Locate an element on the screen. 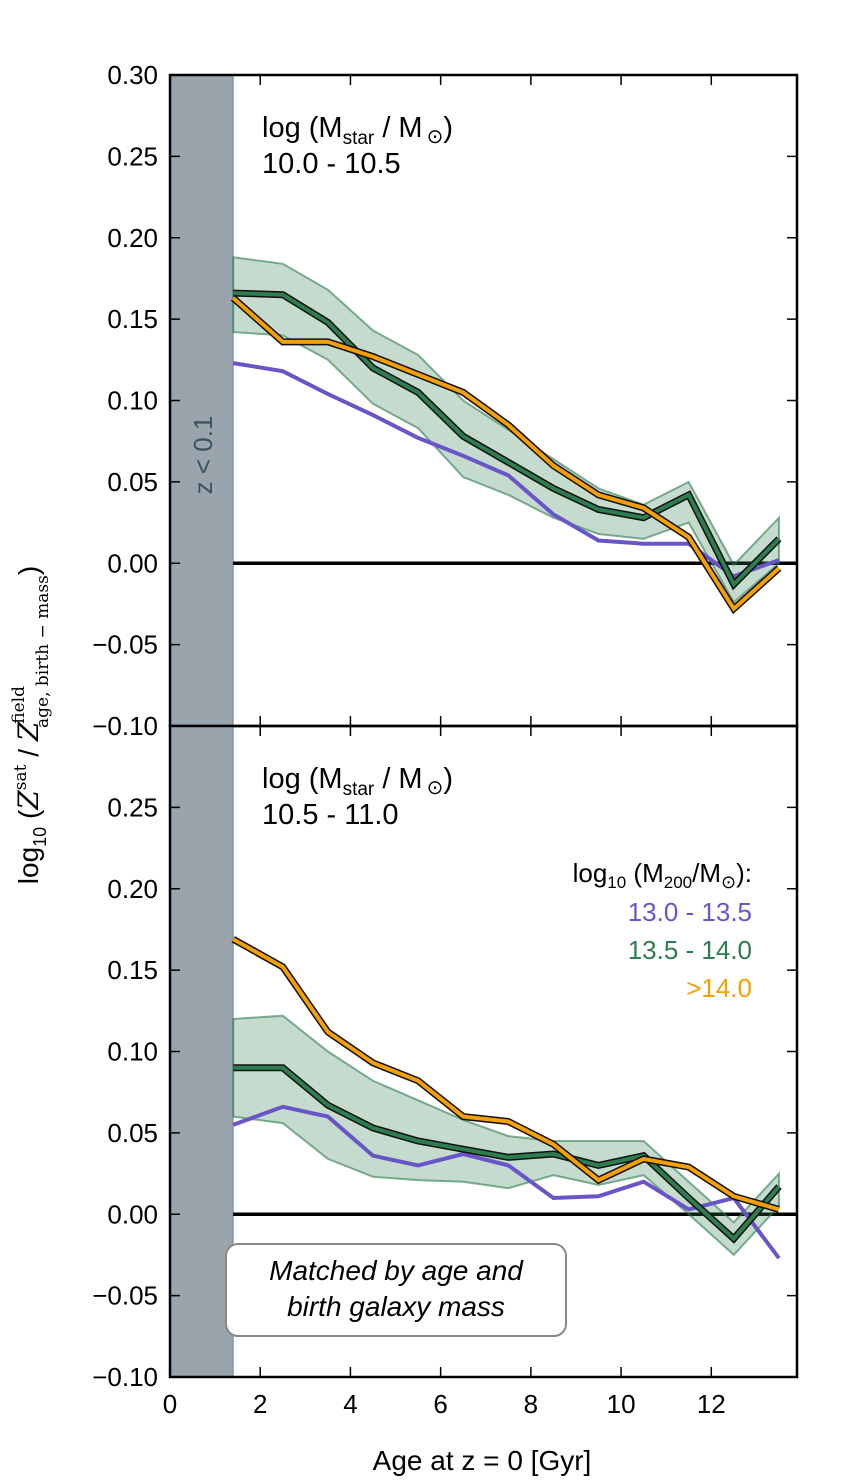 Image resolution: width=847 pixels, height=1482 pixels. legend-title: log10 (M200/M⊙): is located at coordinates (662, 875).